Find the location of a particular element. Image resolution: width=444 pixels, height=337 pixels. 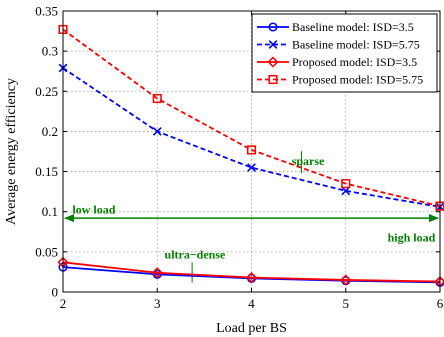

x-tick-label: 4 is located at coordinates (251, 303).